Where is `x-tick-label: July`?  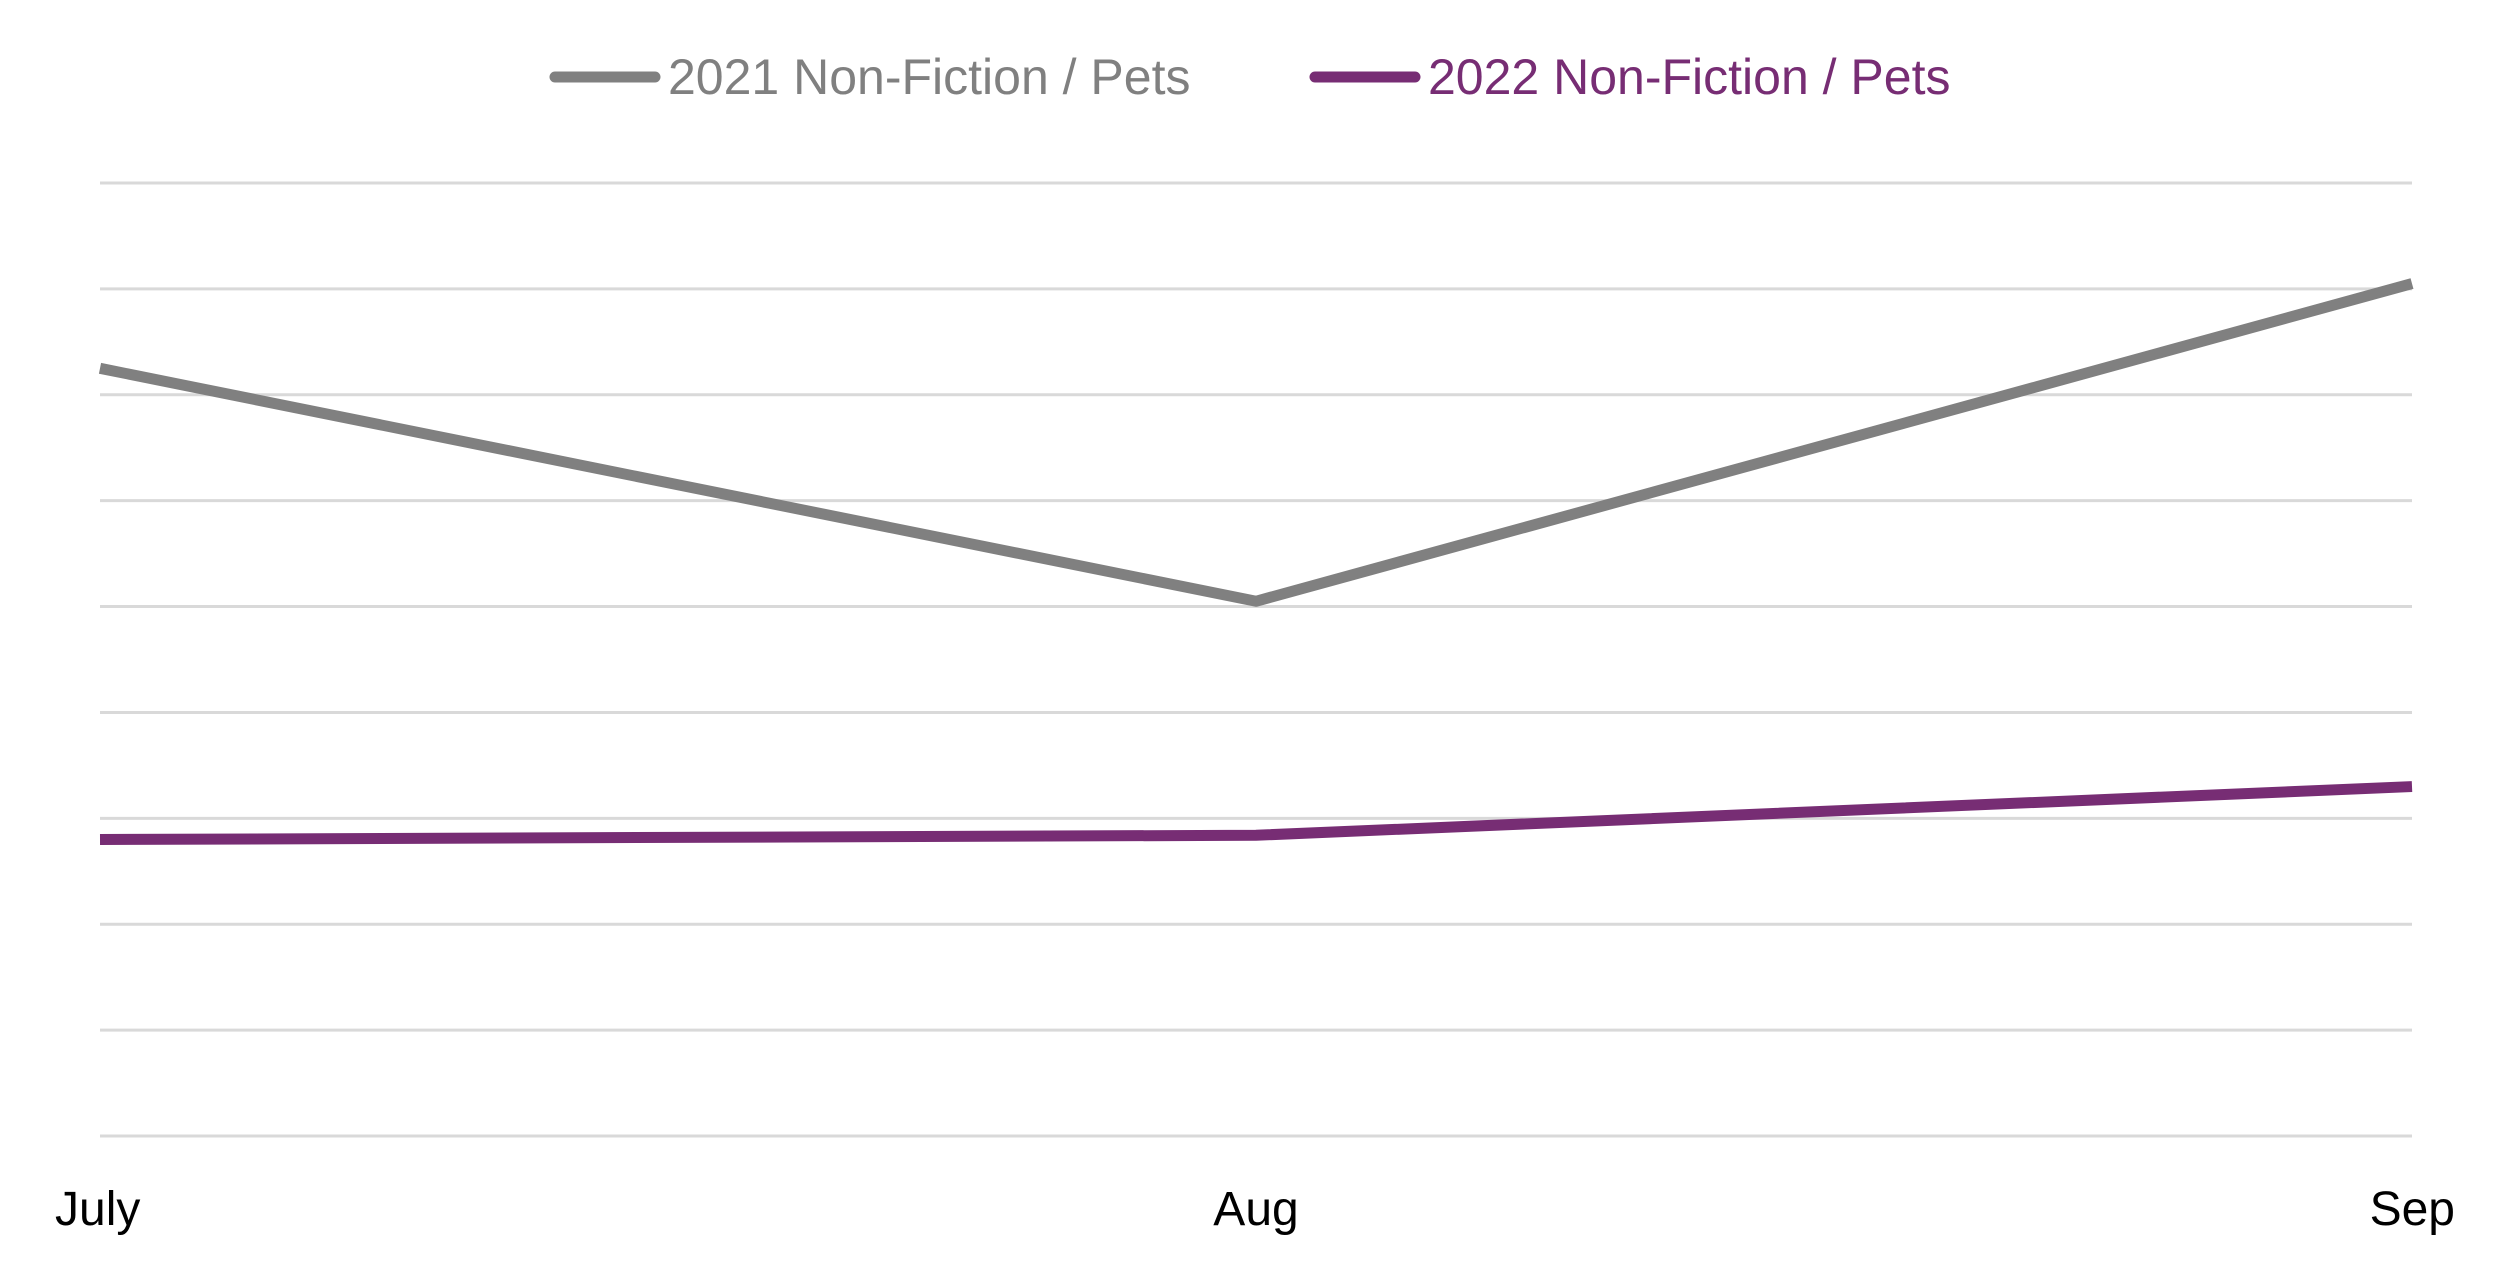
x-tick-label: July is located at coordinates (97, 1209).